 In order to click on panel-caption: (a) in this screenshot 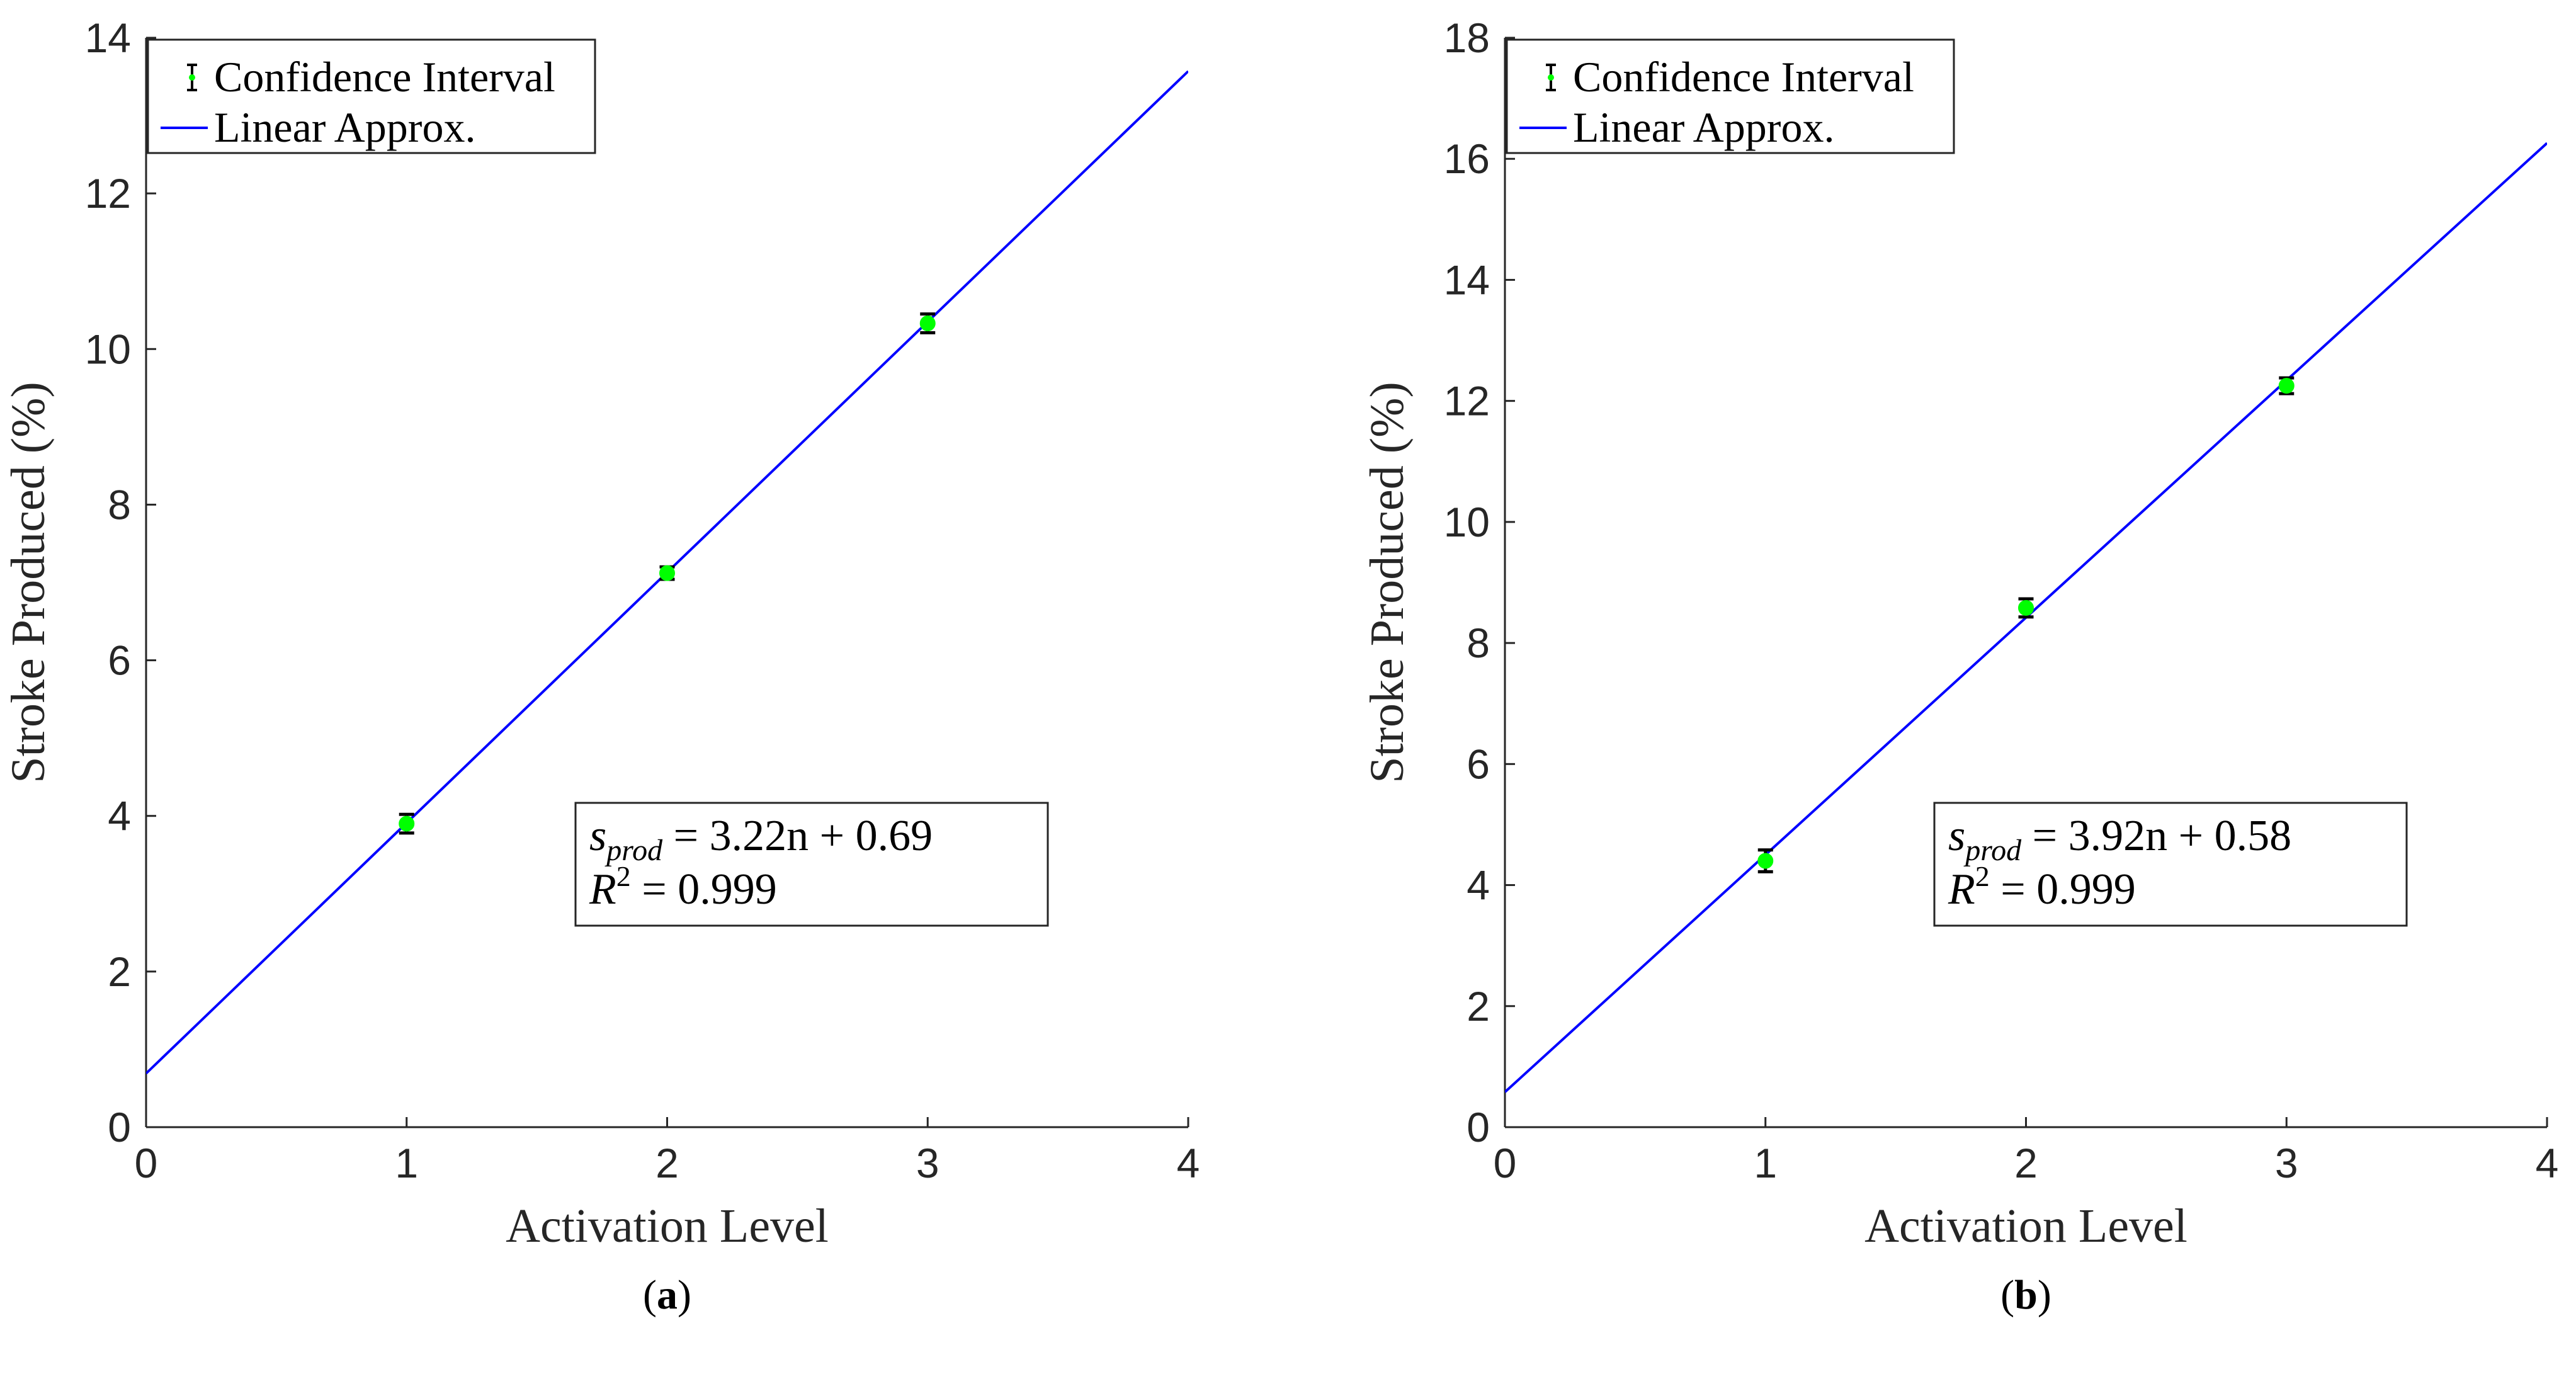, I will do `click(667, 1295)`.